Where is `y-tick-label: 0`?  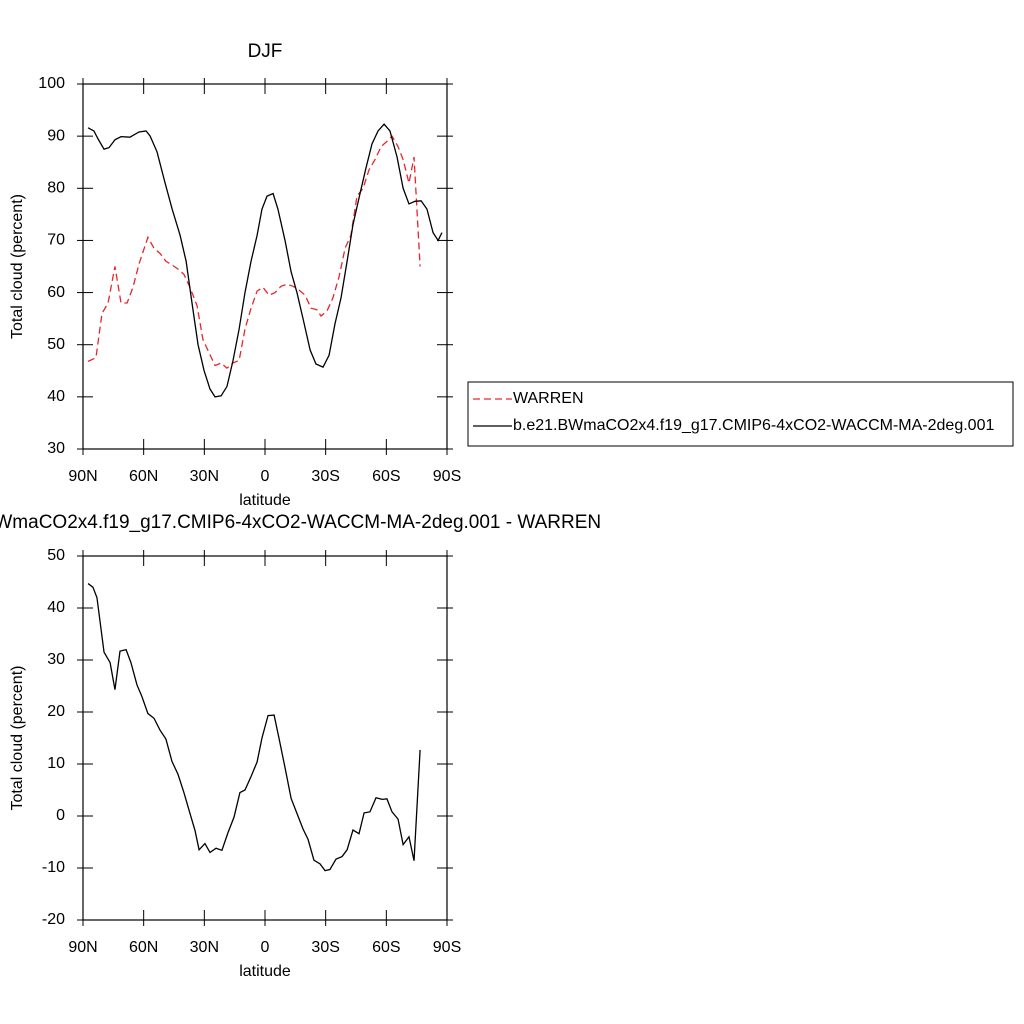
y-tick-label: 0 is located at coordinates (60, 815).